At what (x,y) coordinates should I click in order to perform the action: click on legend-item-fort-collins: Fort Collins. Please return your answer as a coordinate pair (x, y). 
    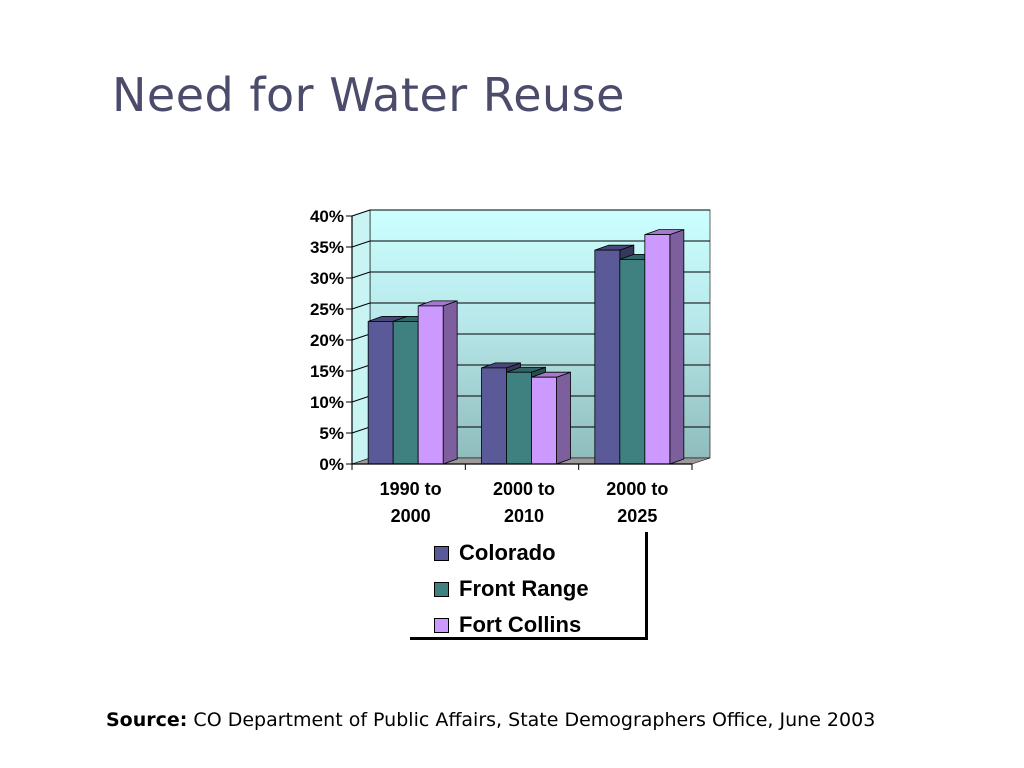
    Looking at the image, I should click on (507, 625).